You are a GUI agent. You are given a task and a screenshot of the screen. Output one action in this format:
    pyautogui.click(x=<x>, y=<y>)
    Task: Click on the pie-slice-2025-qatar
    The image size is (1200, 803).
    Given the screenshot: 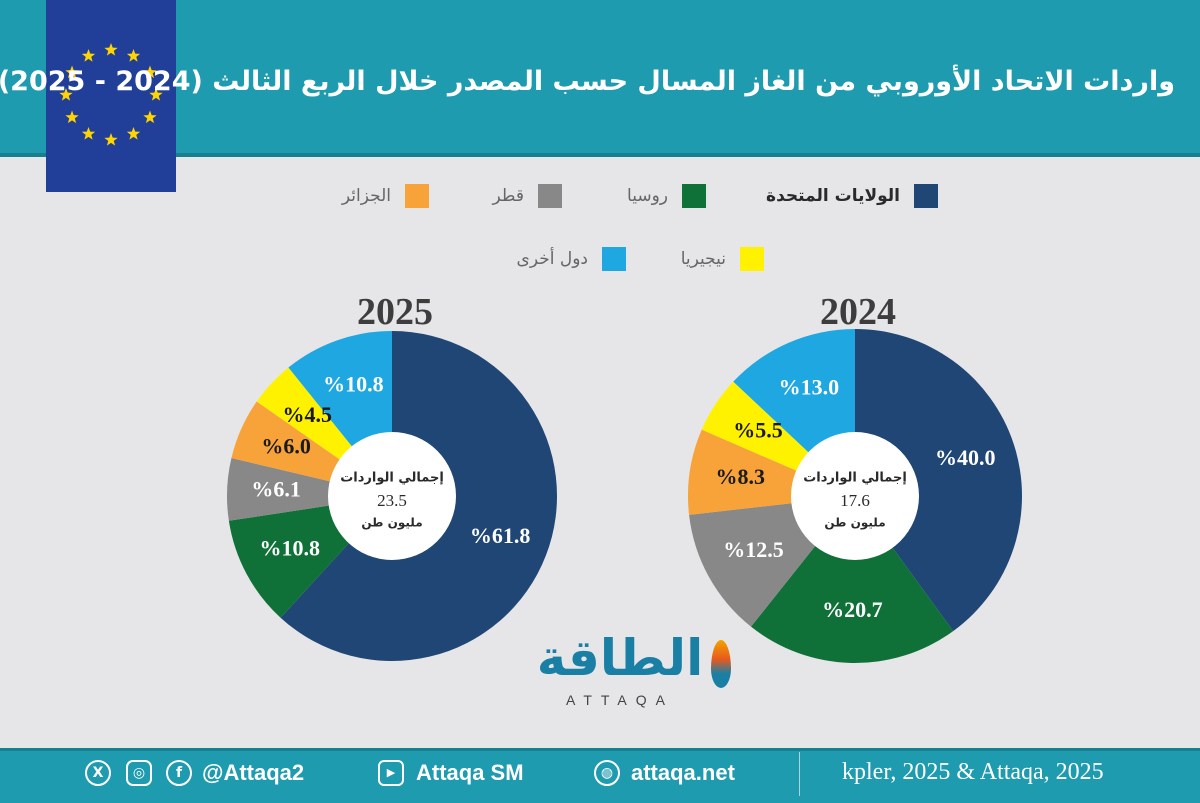 What is the action you would take?
    pyautogui.click(x=309, y=489)
    